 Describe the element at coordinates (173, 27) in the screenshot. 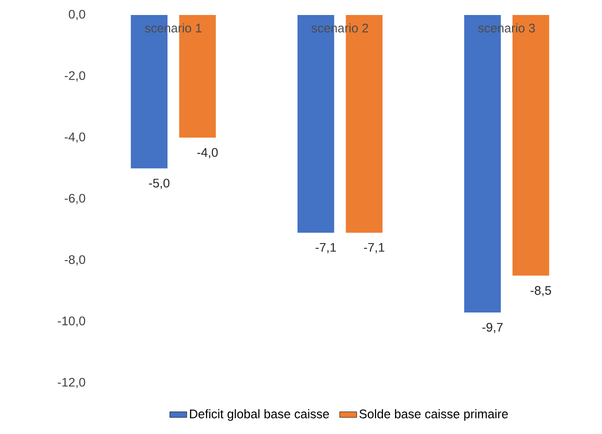

I see `x-tick-label: scenario 1` at that location.